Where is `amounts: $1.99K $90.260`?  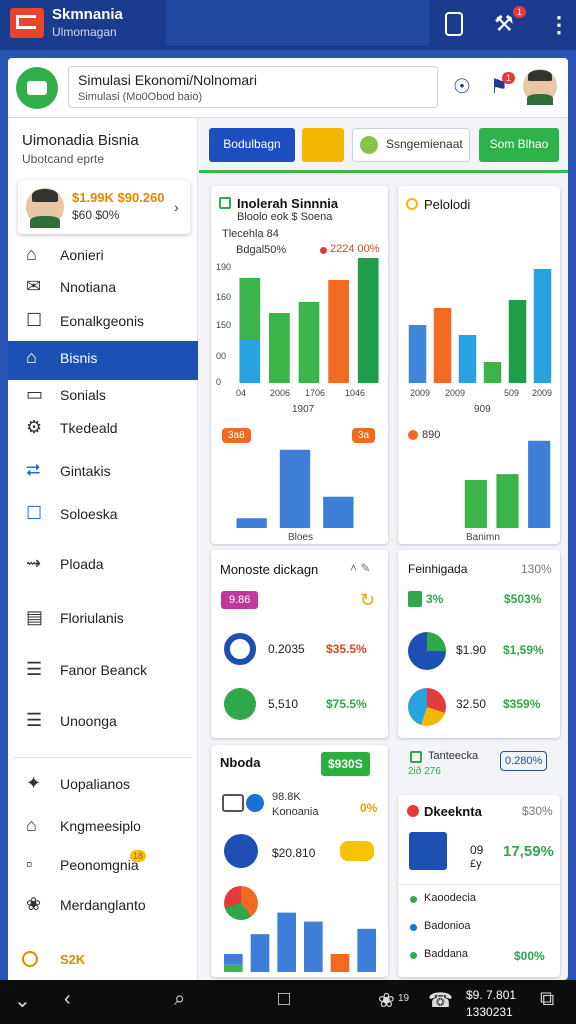
amounts: $1.99K $90.260 is located at coordinates (118, 197).